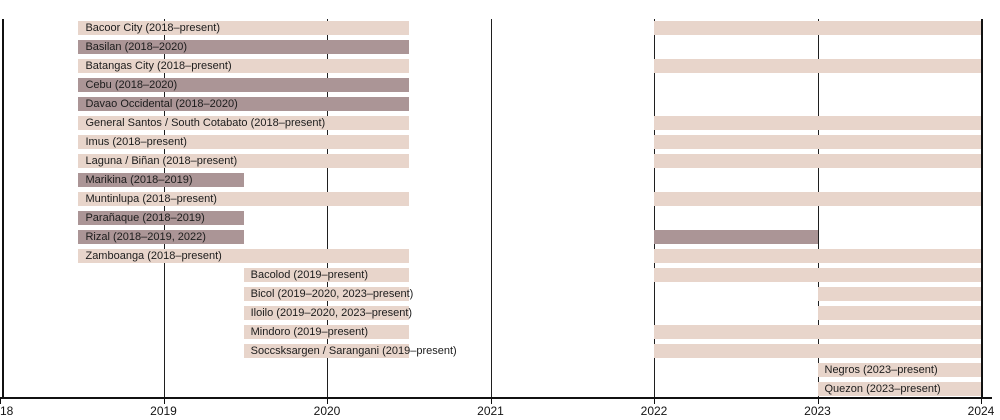 The height and width of the screenshot is (420, 1000). Describe the element at coordinates (981, 411) in the screenshot. I see `x-axis-tick-label: 2024` at that location.